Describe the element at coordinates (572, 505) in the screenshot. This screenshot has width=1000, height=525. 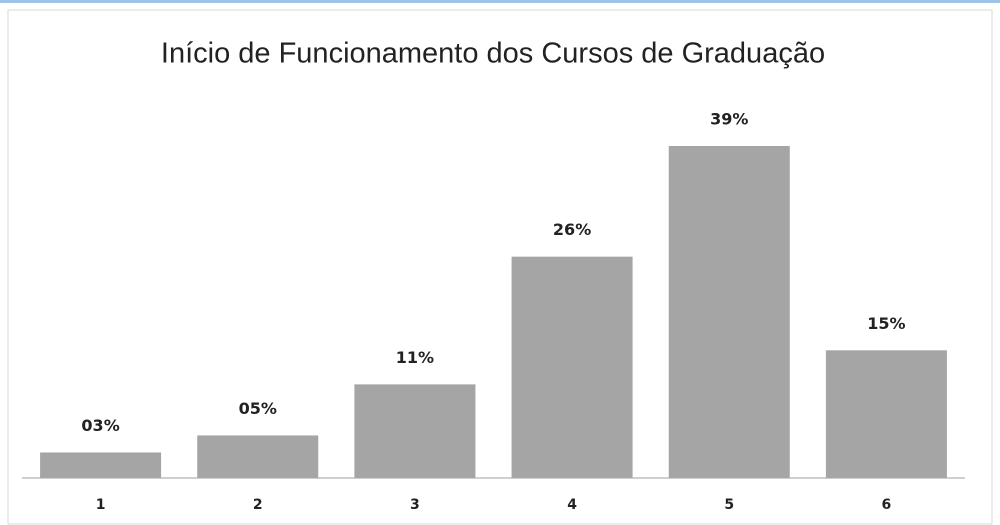
I see `x-tick-label: 4` at that location.